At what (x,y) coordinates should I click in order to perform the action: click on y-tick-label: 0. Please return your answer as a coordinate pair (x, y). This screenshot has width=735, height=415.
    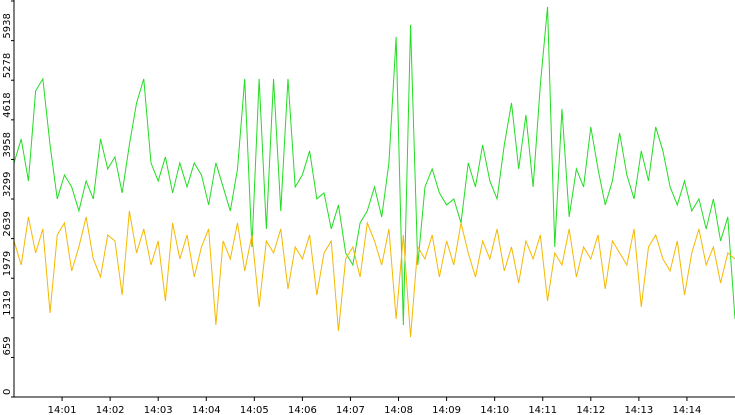
    Looking at the image, I should click on (7, 392).